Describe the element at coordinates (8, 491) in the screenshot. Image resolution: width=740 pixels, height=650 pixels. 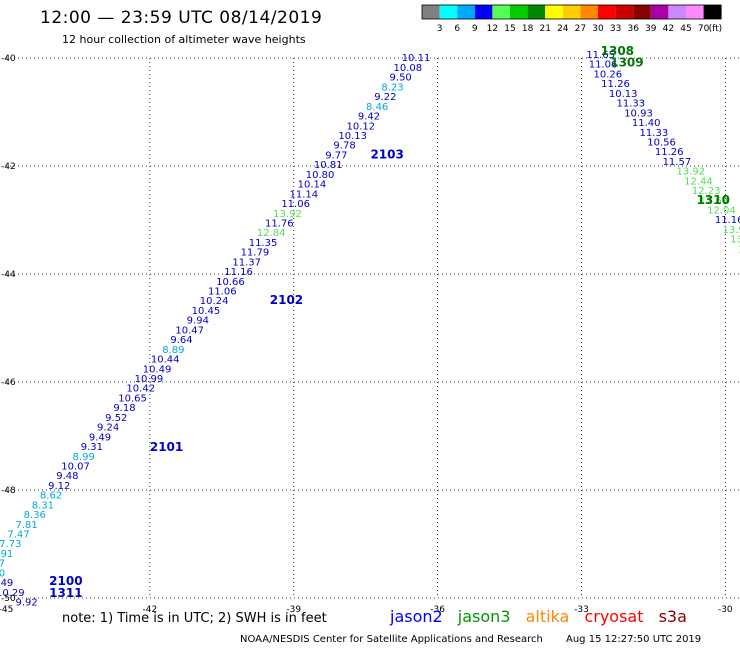
I see `lat-tick-label: -48` at that location.